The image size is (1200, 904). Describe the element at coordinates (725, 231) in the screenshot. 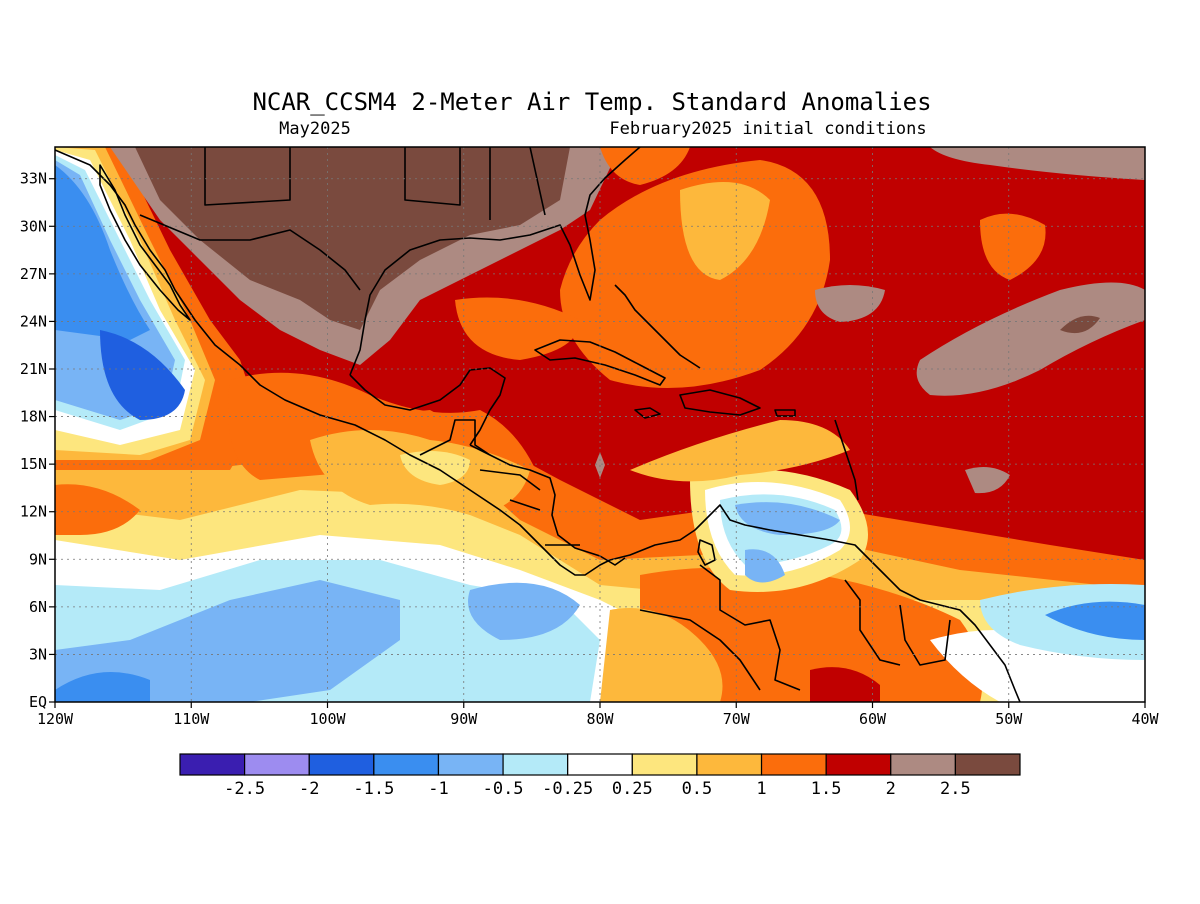

I see `field-atl-lightorange` at that location.